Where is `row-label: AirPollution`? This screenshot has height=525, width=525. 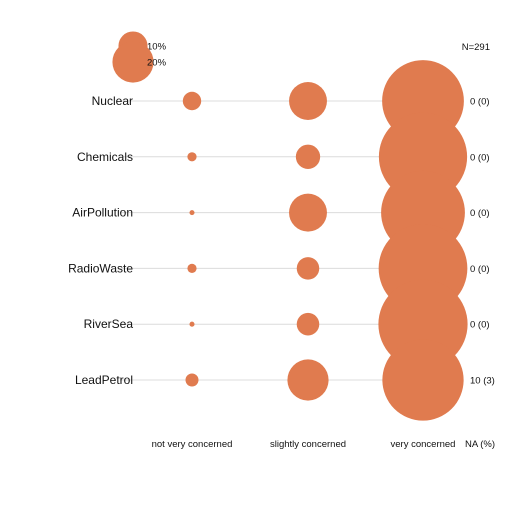 row-label: AirPollution is located at coordinates (102, 213).